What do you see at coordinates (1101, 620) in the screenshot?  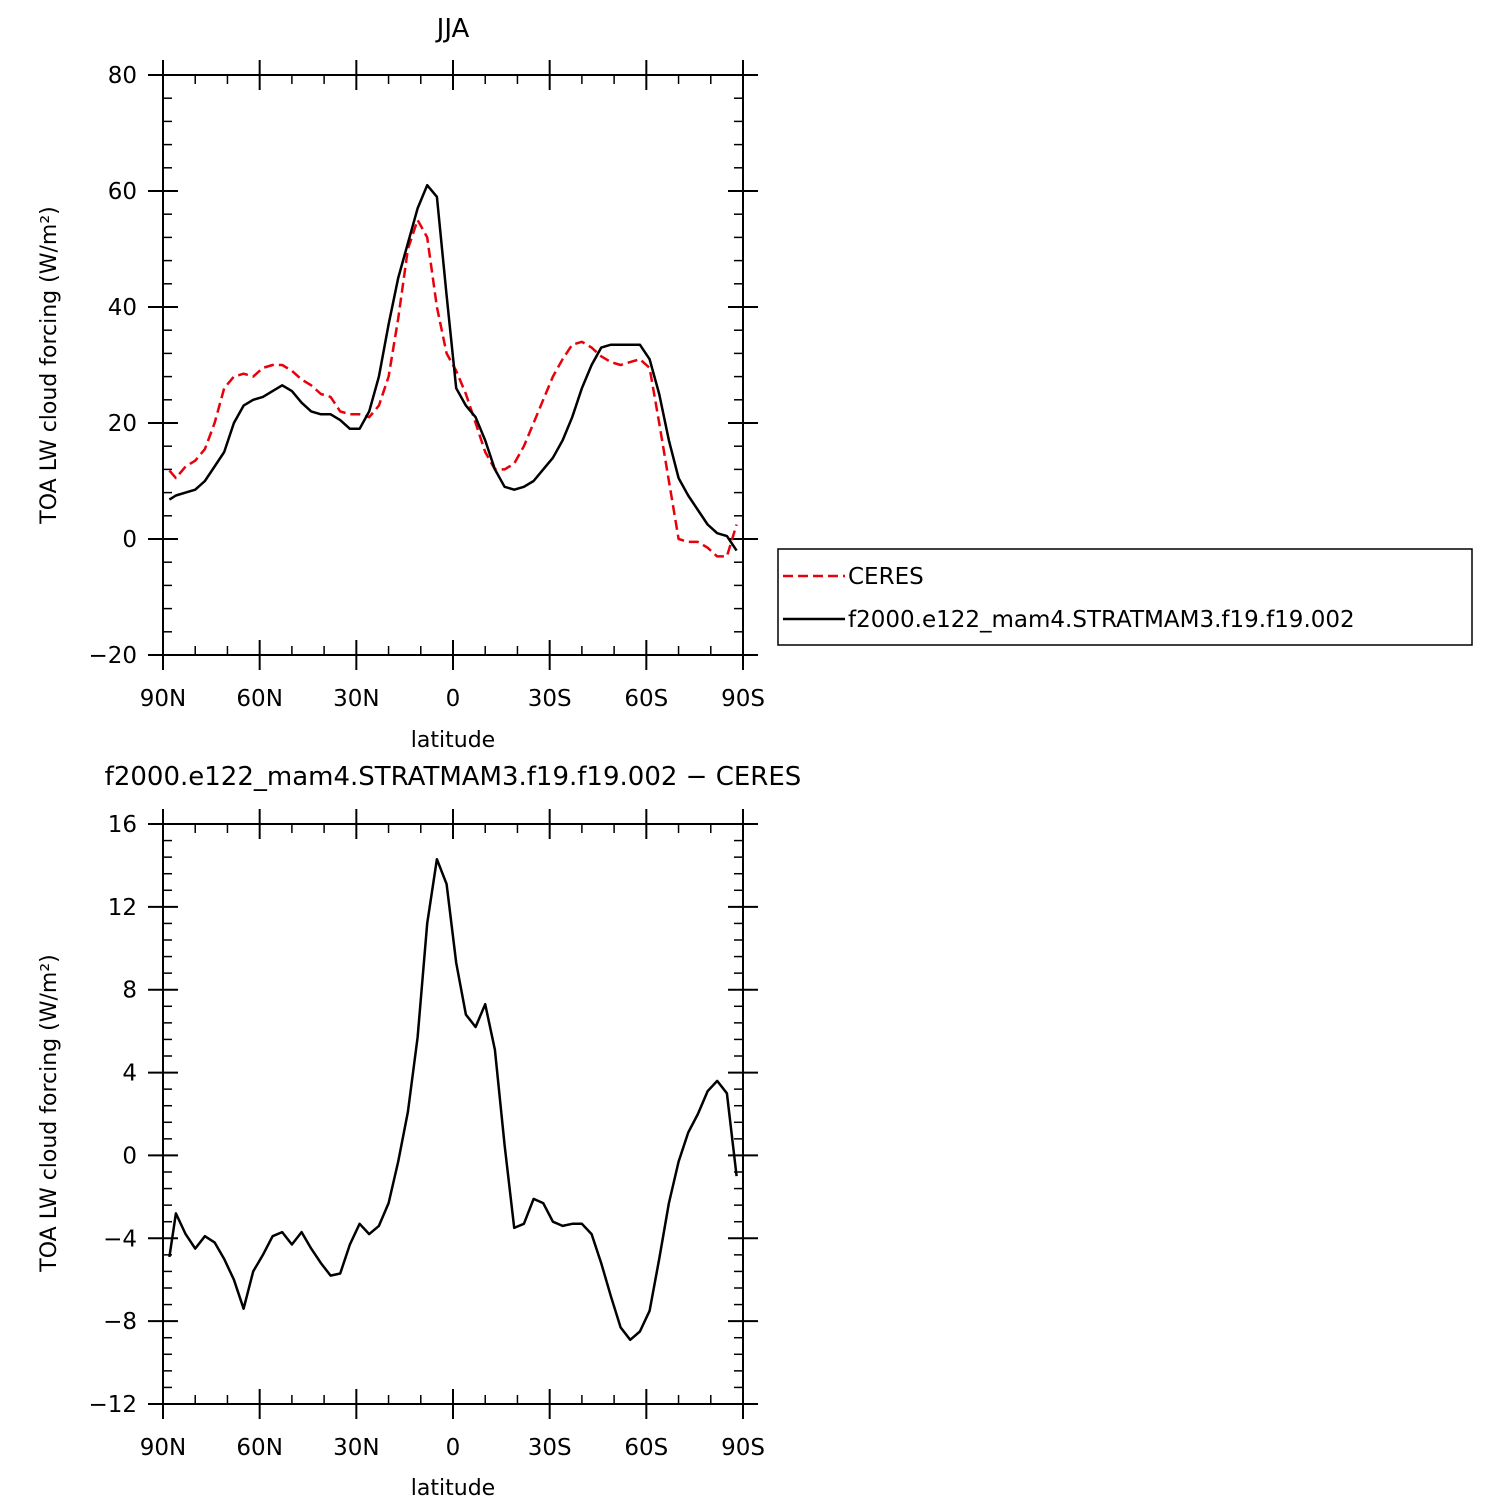 I see `legend-label-model: f2000.e122_mam4.STRATMAM3.f19.f19.002` at bounding box center [1101, 620].